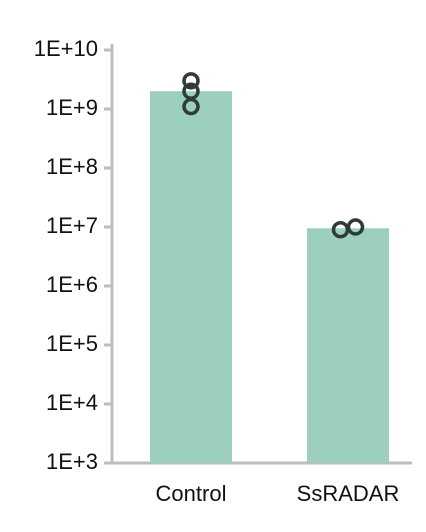 The image size is (426, 532). What do you see at coordinates (72, 284) in the screenshot?
I see `y-tick-label: 1E+6` at bounding box center [72, 284].